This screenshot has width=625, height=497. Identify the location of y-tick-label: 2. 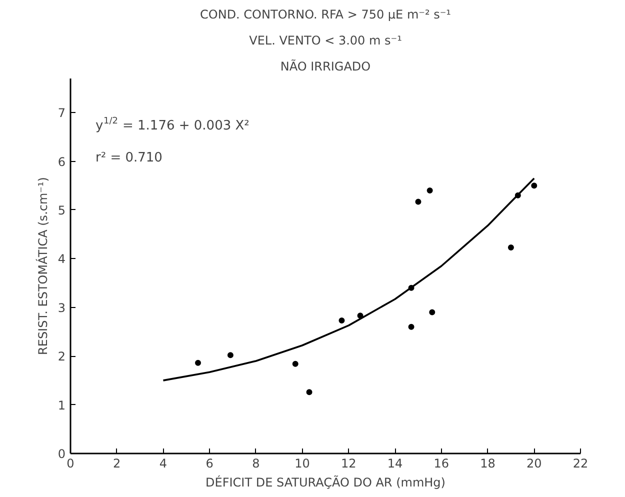
(62, 357).